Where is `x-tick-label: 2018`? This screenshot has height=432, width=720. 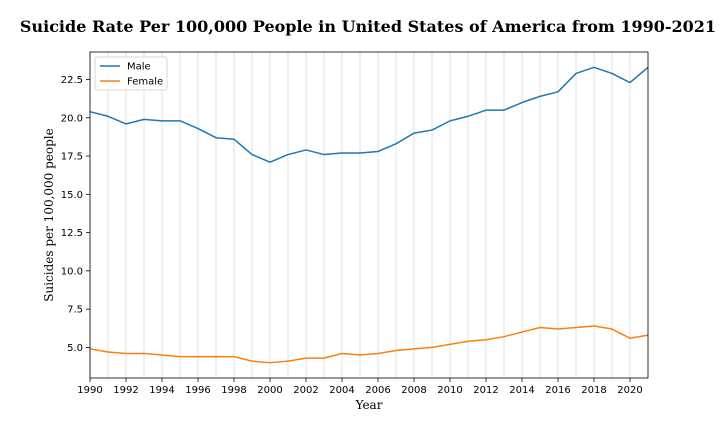
x-tick-label: 2018 is located at coordinates (593, 390).